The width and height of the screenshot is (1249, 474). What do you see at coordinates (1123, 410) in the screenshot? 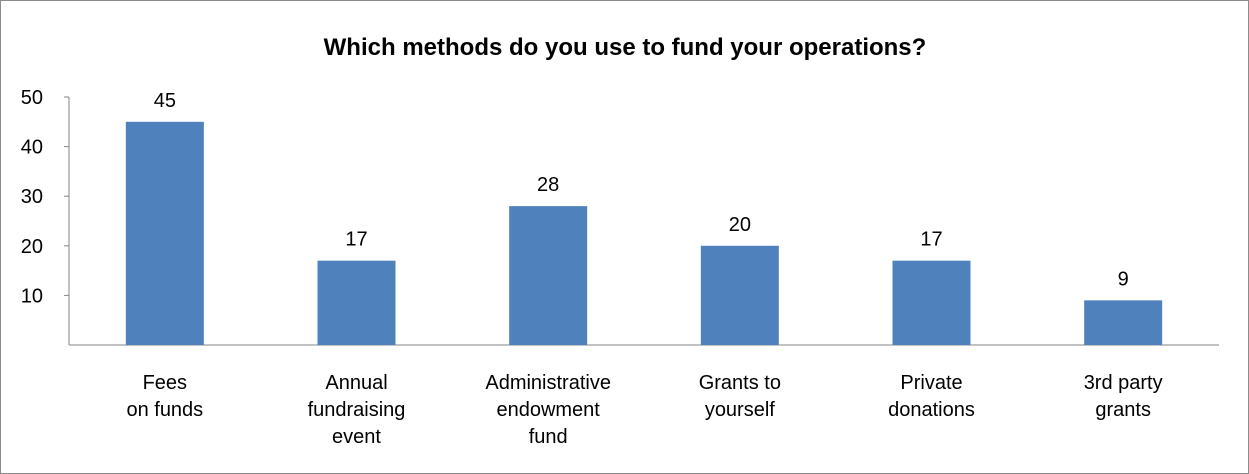
I see `category-label-line: grants` at bounding box center [1123, 410].